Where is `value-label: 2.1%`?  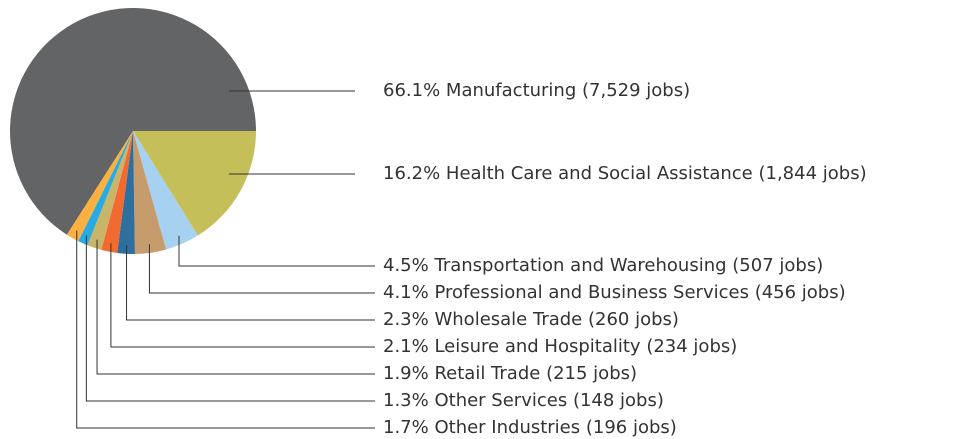 value-label: 2.1% is located at coordinates (406, 346).